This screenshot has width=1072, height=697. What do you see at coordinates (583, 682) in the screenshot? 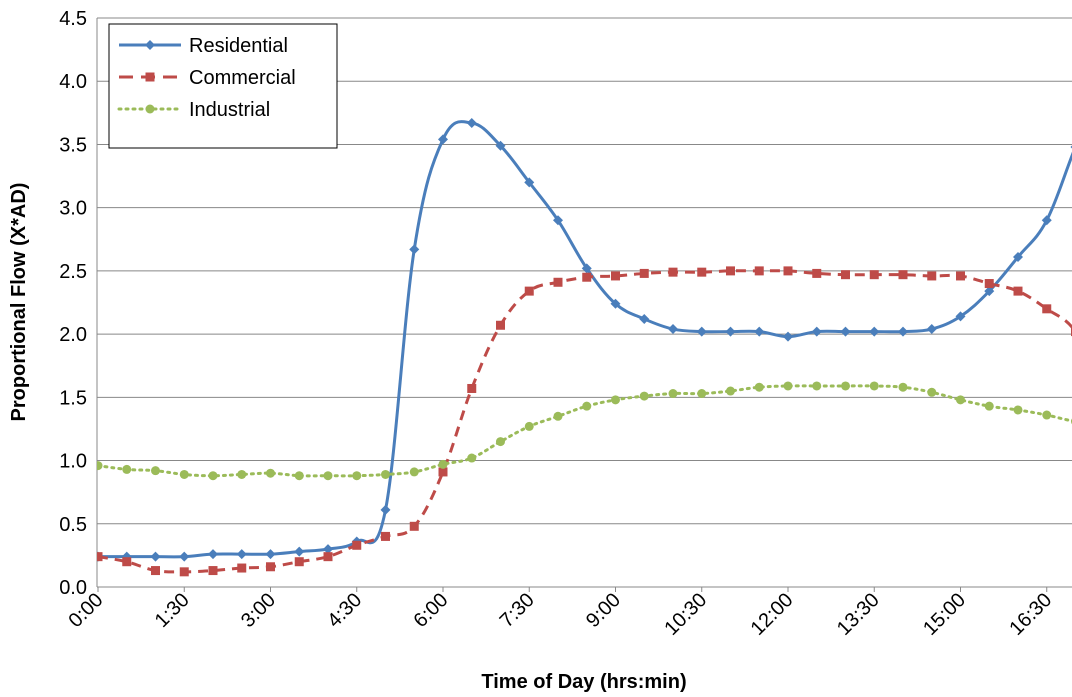
I see `x-axis-title: Time of Day (hrs:min)` at bounding box center [583, 682].